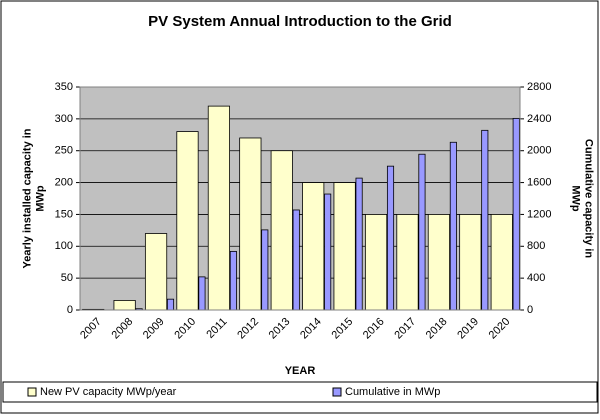 The height and width of the screenshot is (420, 600). Describe the element at coordinates (392, 392) in the screenshot. I see `legend-label: Cumulative in MWp` at that location.